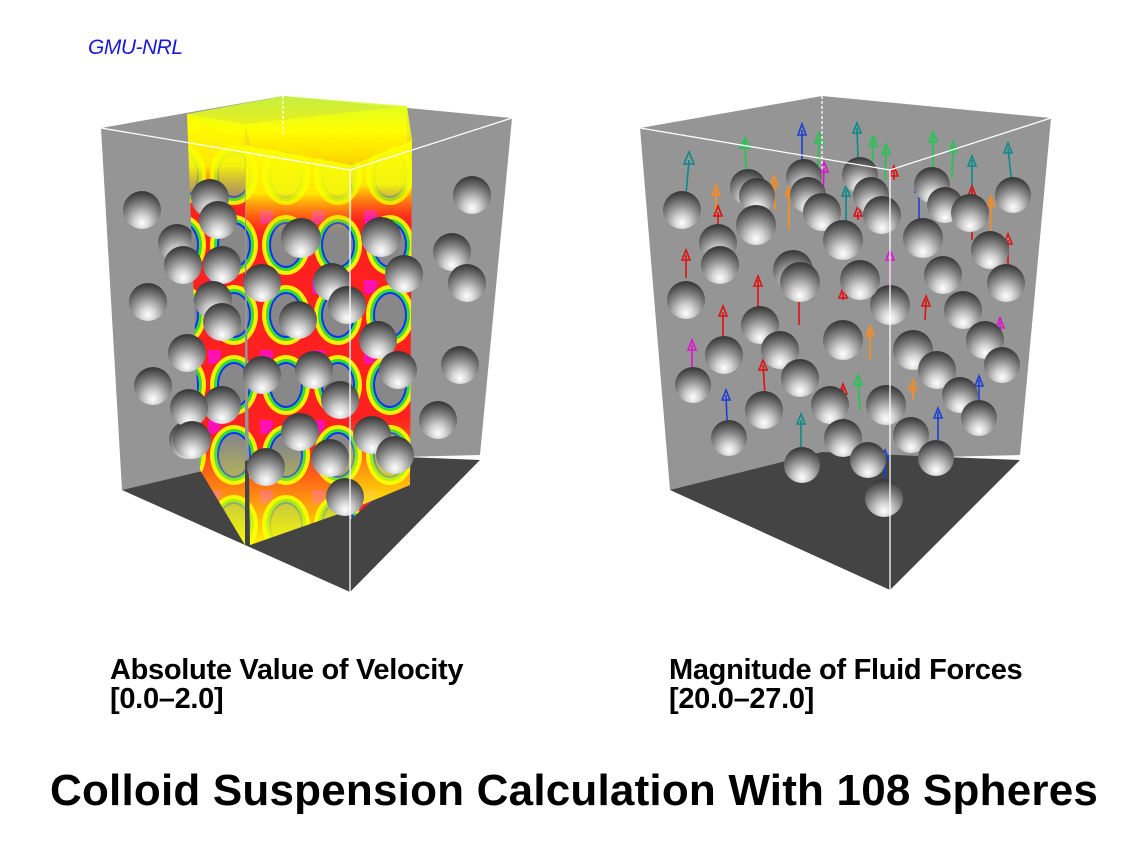  Describe the element at coordinates (287, 670) in the screenshot. I see `velocity-caption-title: Absolute Value of Velocity` at that location.